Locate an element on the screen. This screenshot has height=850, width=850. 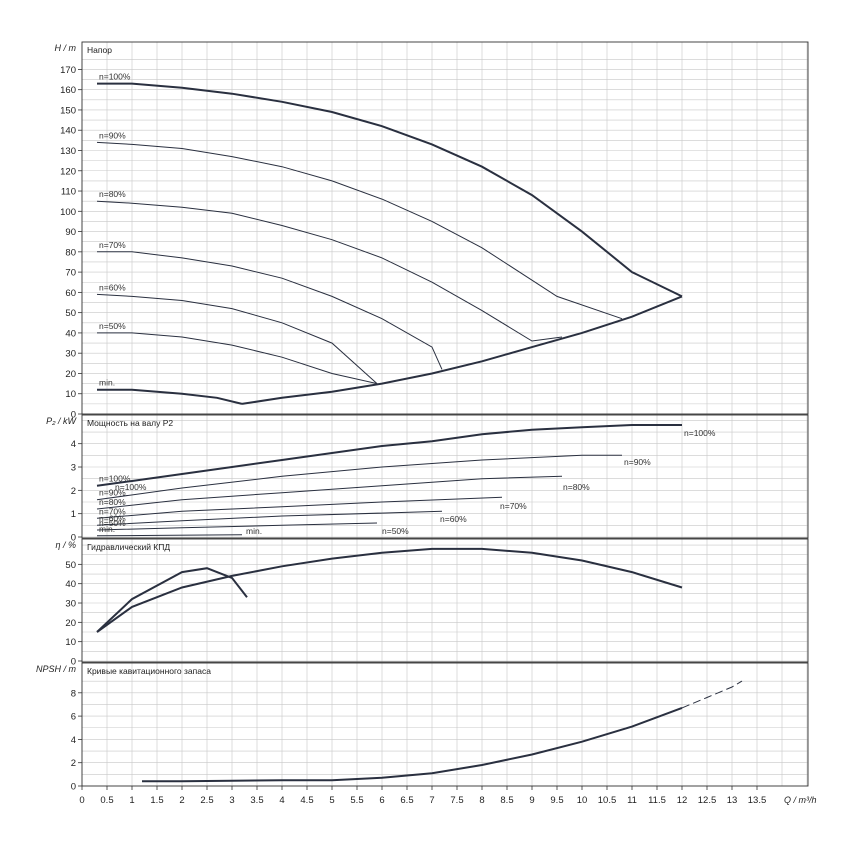
x-axis-label: Q / m³/h is located at coordinates (800, 800).